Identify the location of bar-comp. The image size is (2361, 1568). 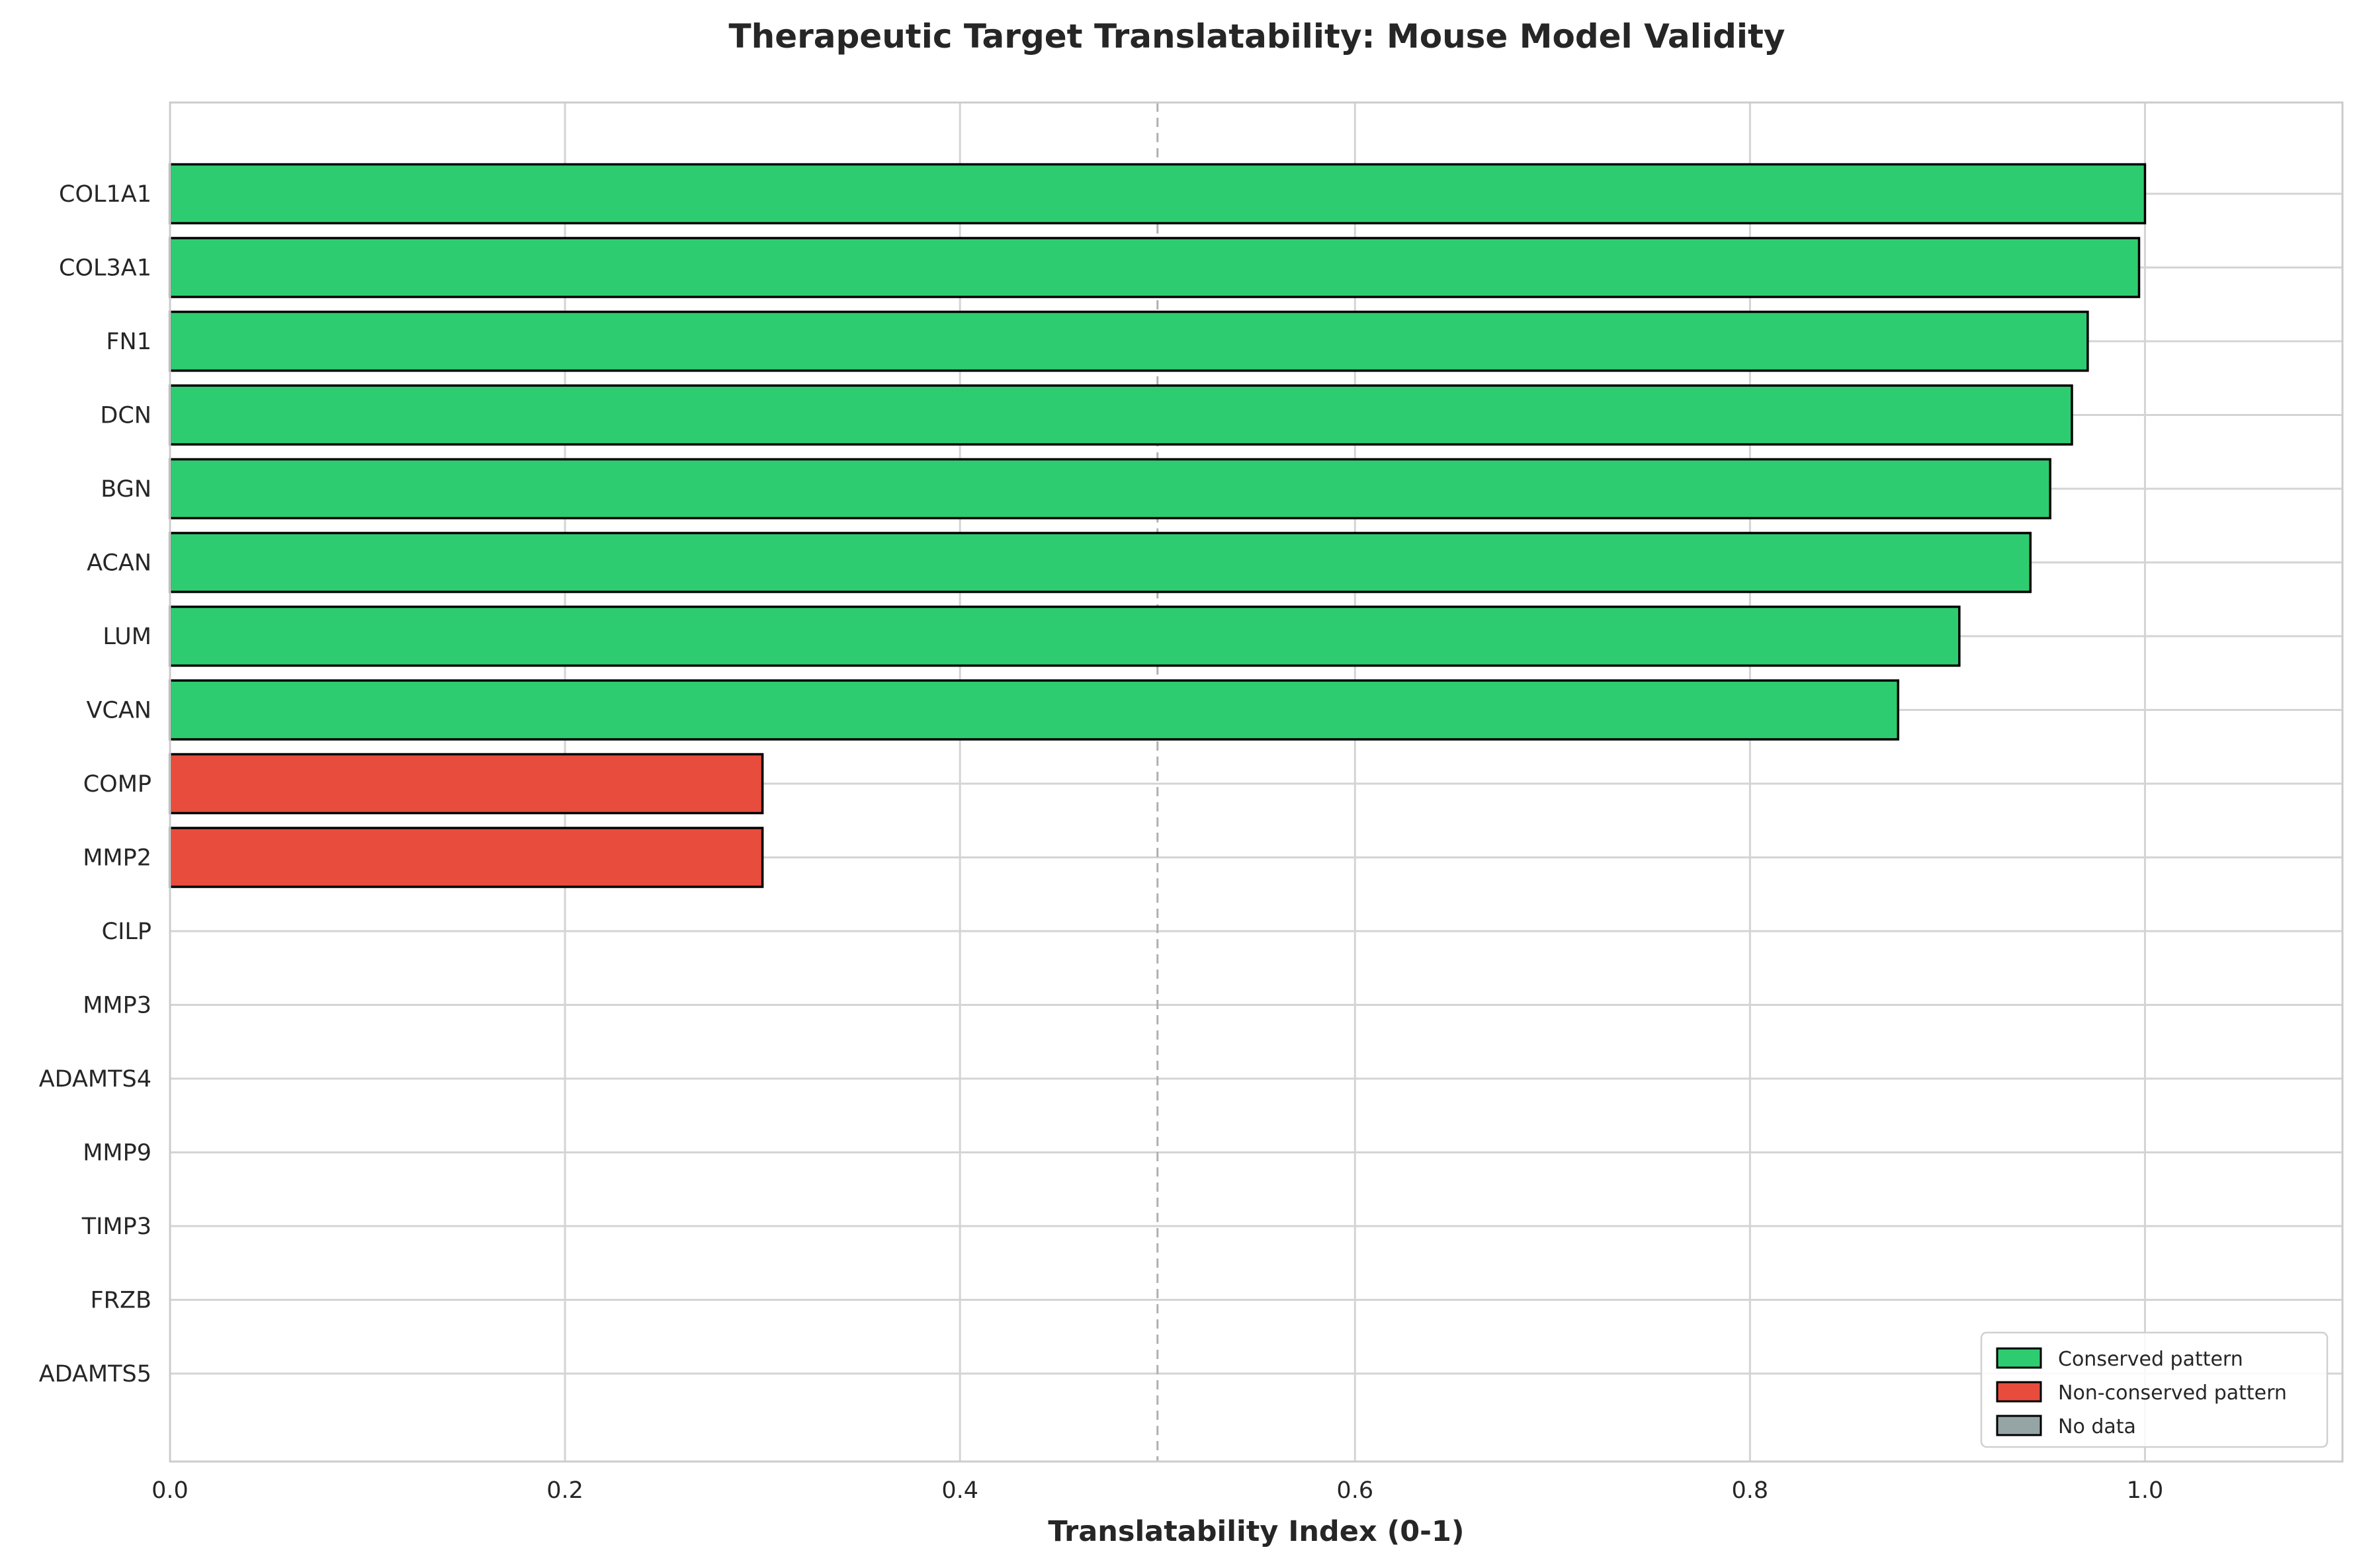
(467, 784).